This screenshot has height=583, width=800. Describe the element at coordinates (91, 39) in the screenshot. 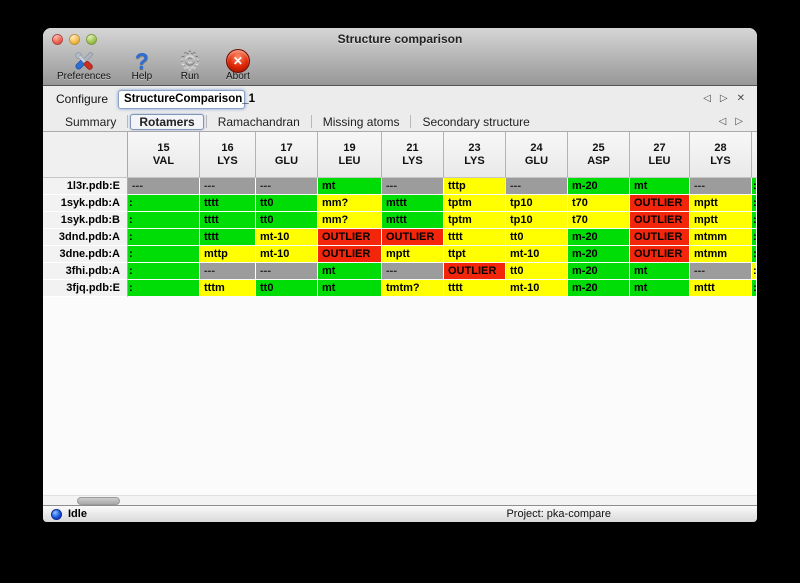

I see `zoom-button` at that location.